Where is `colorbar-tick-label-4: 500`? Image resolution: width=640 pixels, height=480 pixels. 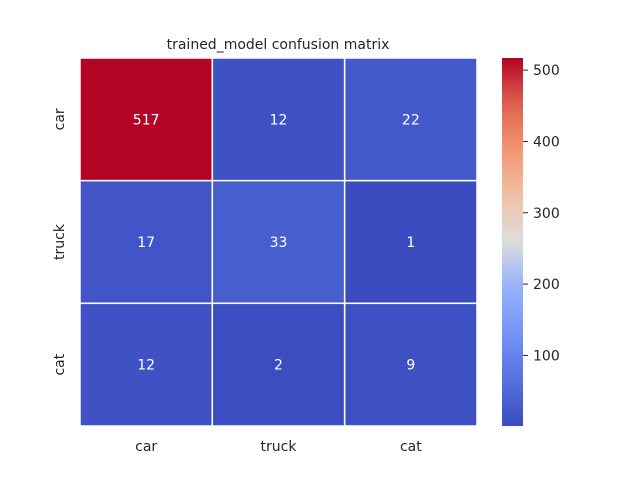
colorbar-tick-label-4: 500 is located at coordinates (546, 71).